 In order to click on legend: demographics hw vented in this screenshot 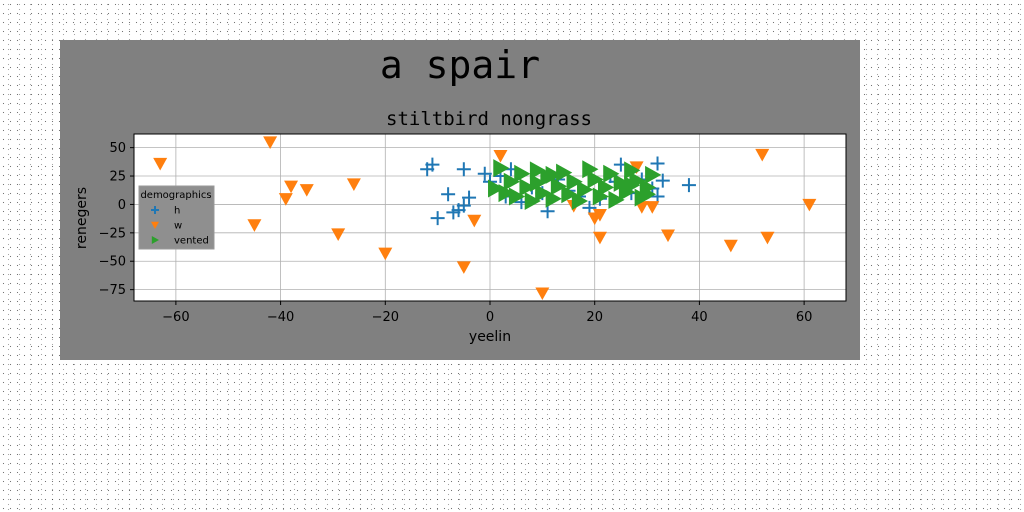, I will do `click(176, 217)`.